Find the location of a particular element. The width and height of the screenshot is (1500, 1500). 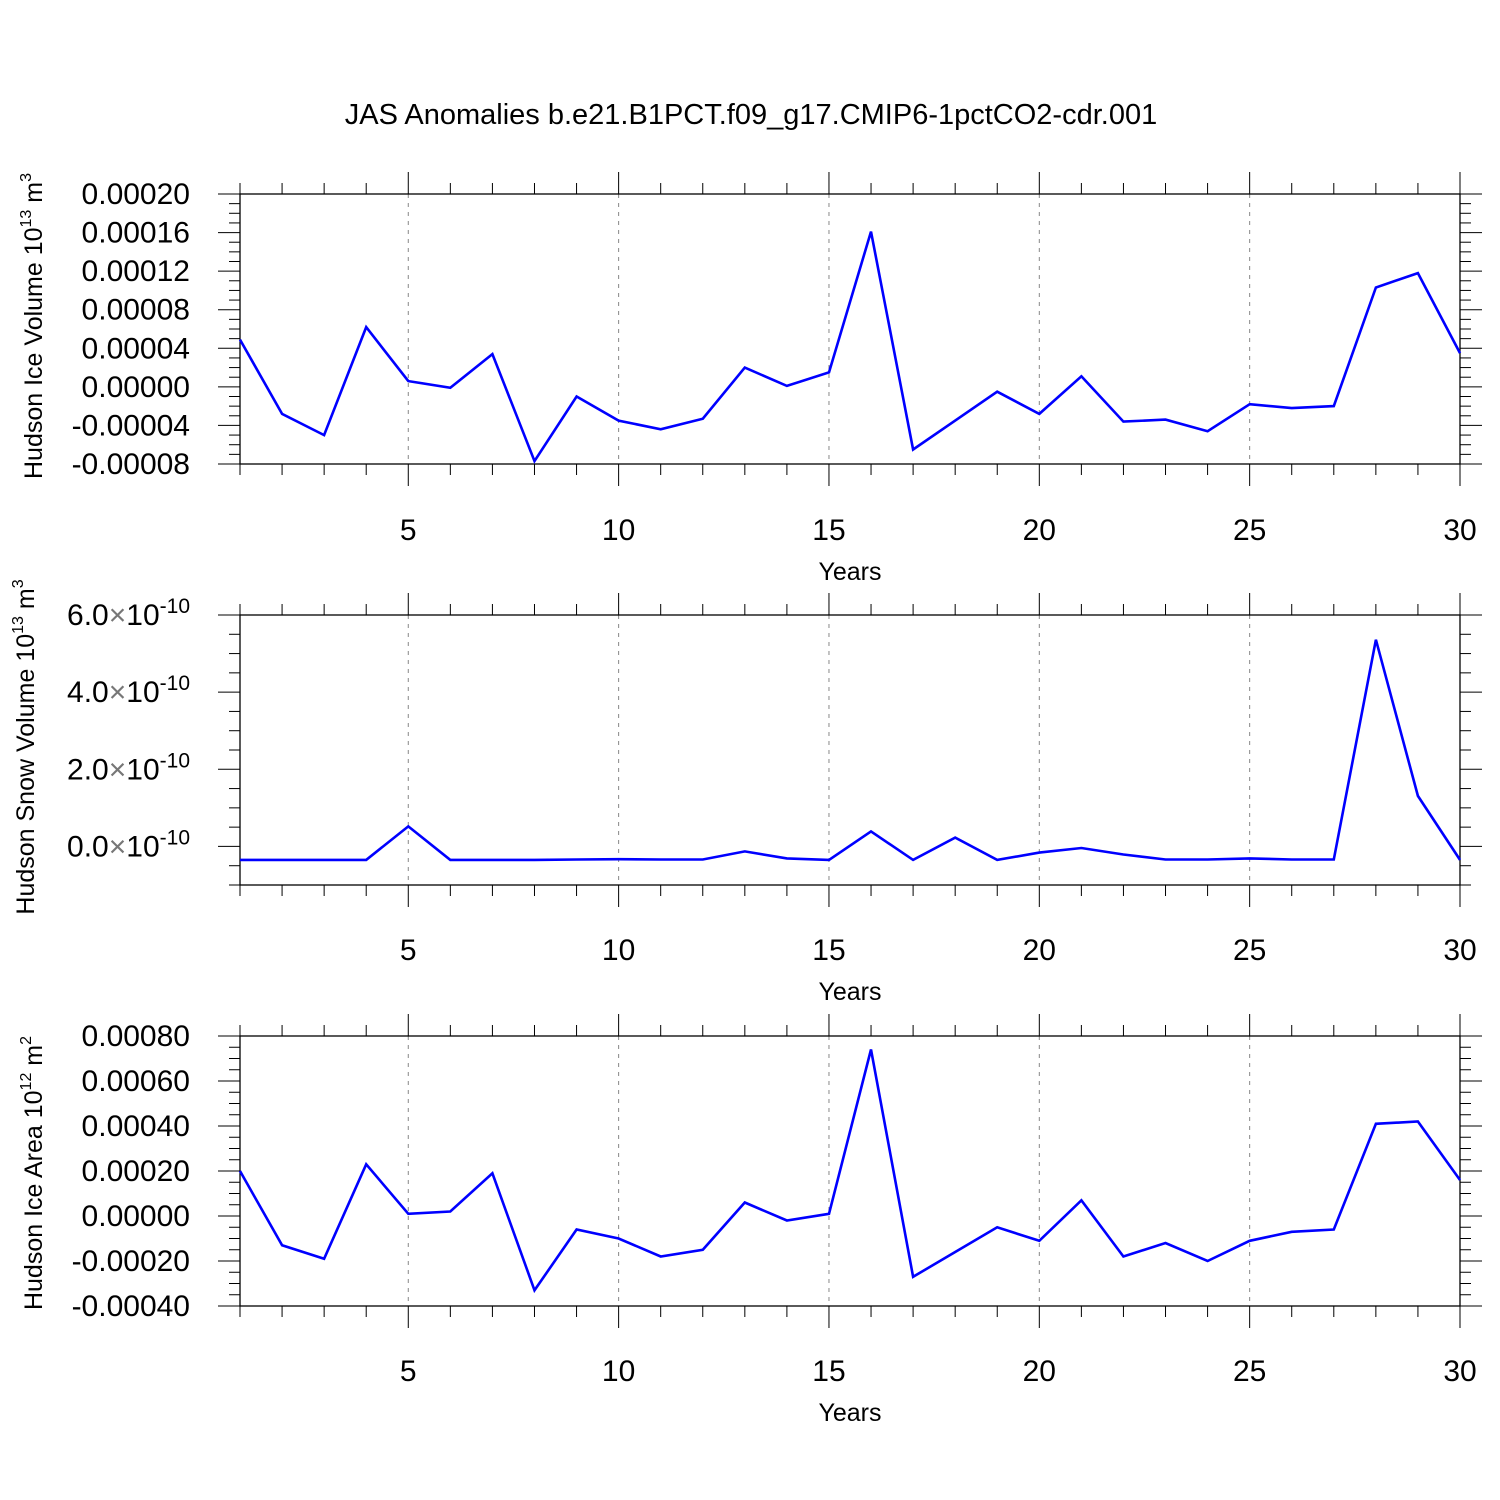

y-axis-label: Hudson Snow Volume 1013 m3 is located at coordinates (25, 746).